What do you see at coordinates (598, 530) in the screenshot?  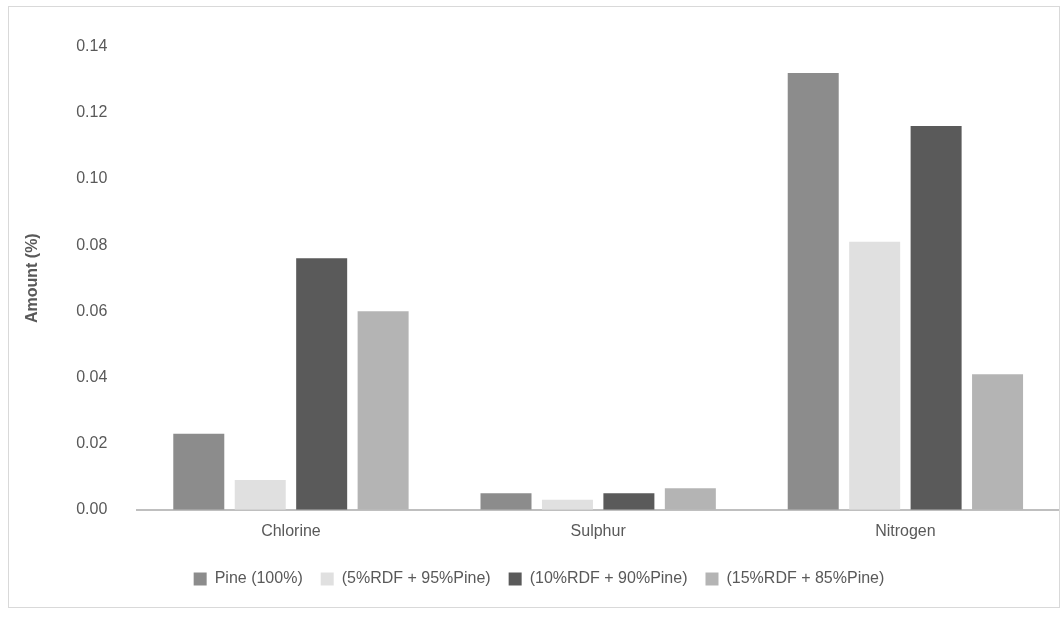 I see `x-tick-label: Sulphur` at bounding box center [598, 530].